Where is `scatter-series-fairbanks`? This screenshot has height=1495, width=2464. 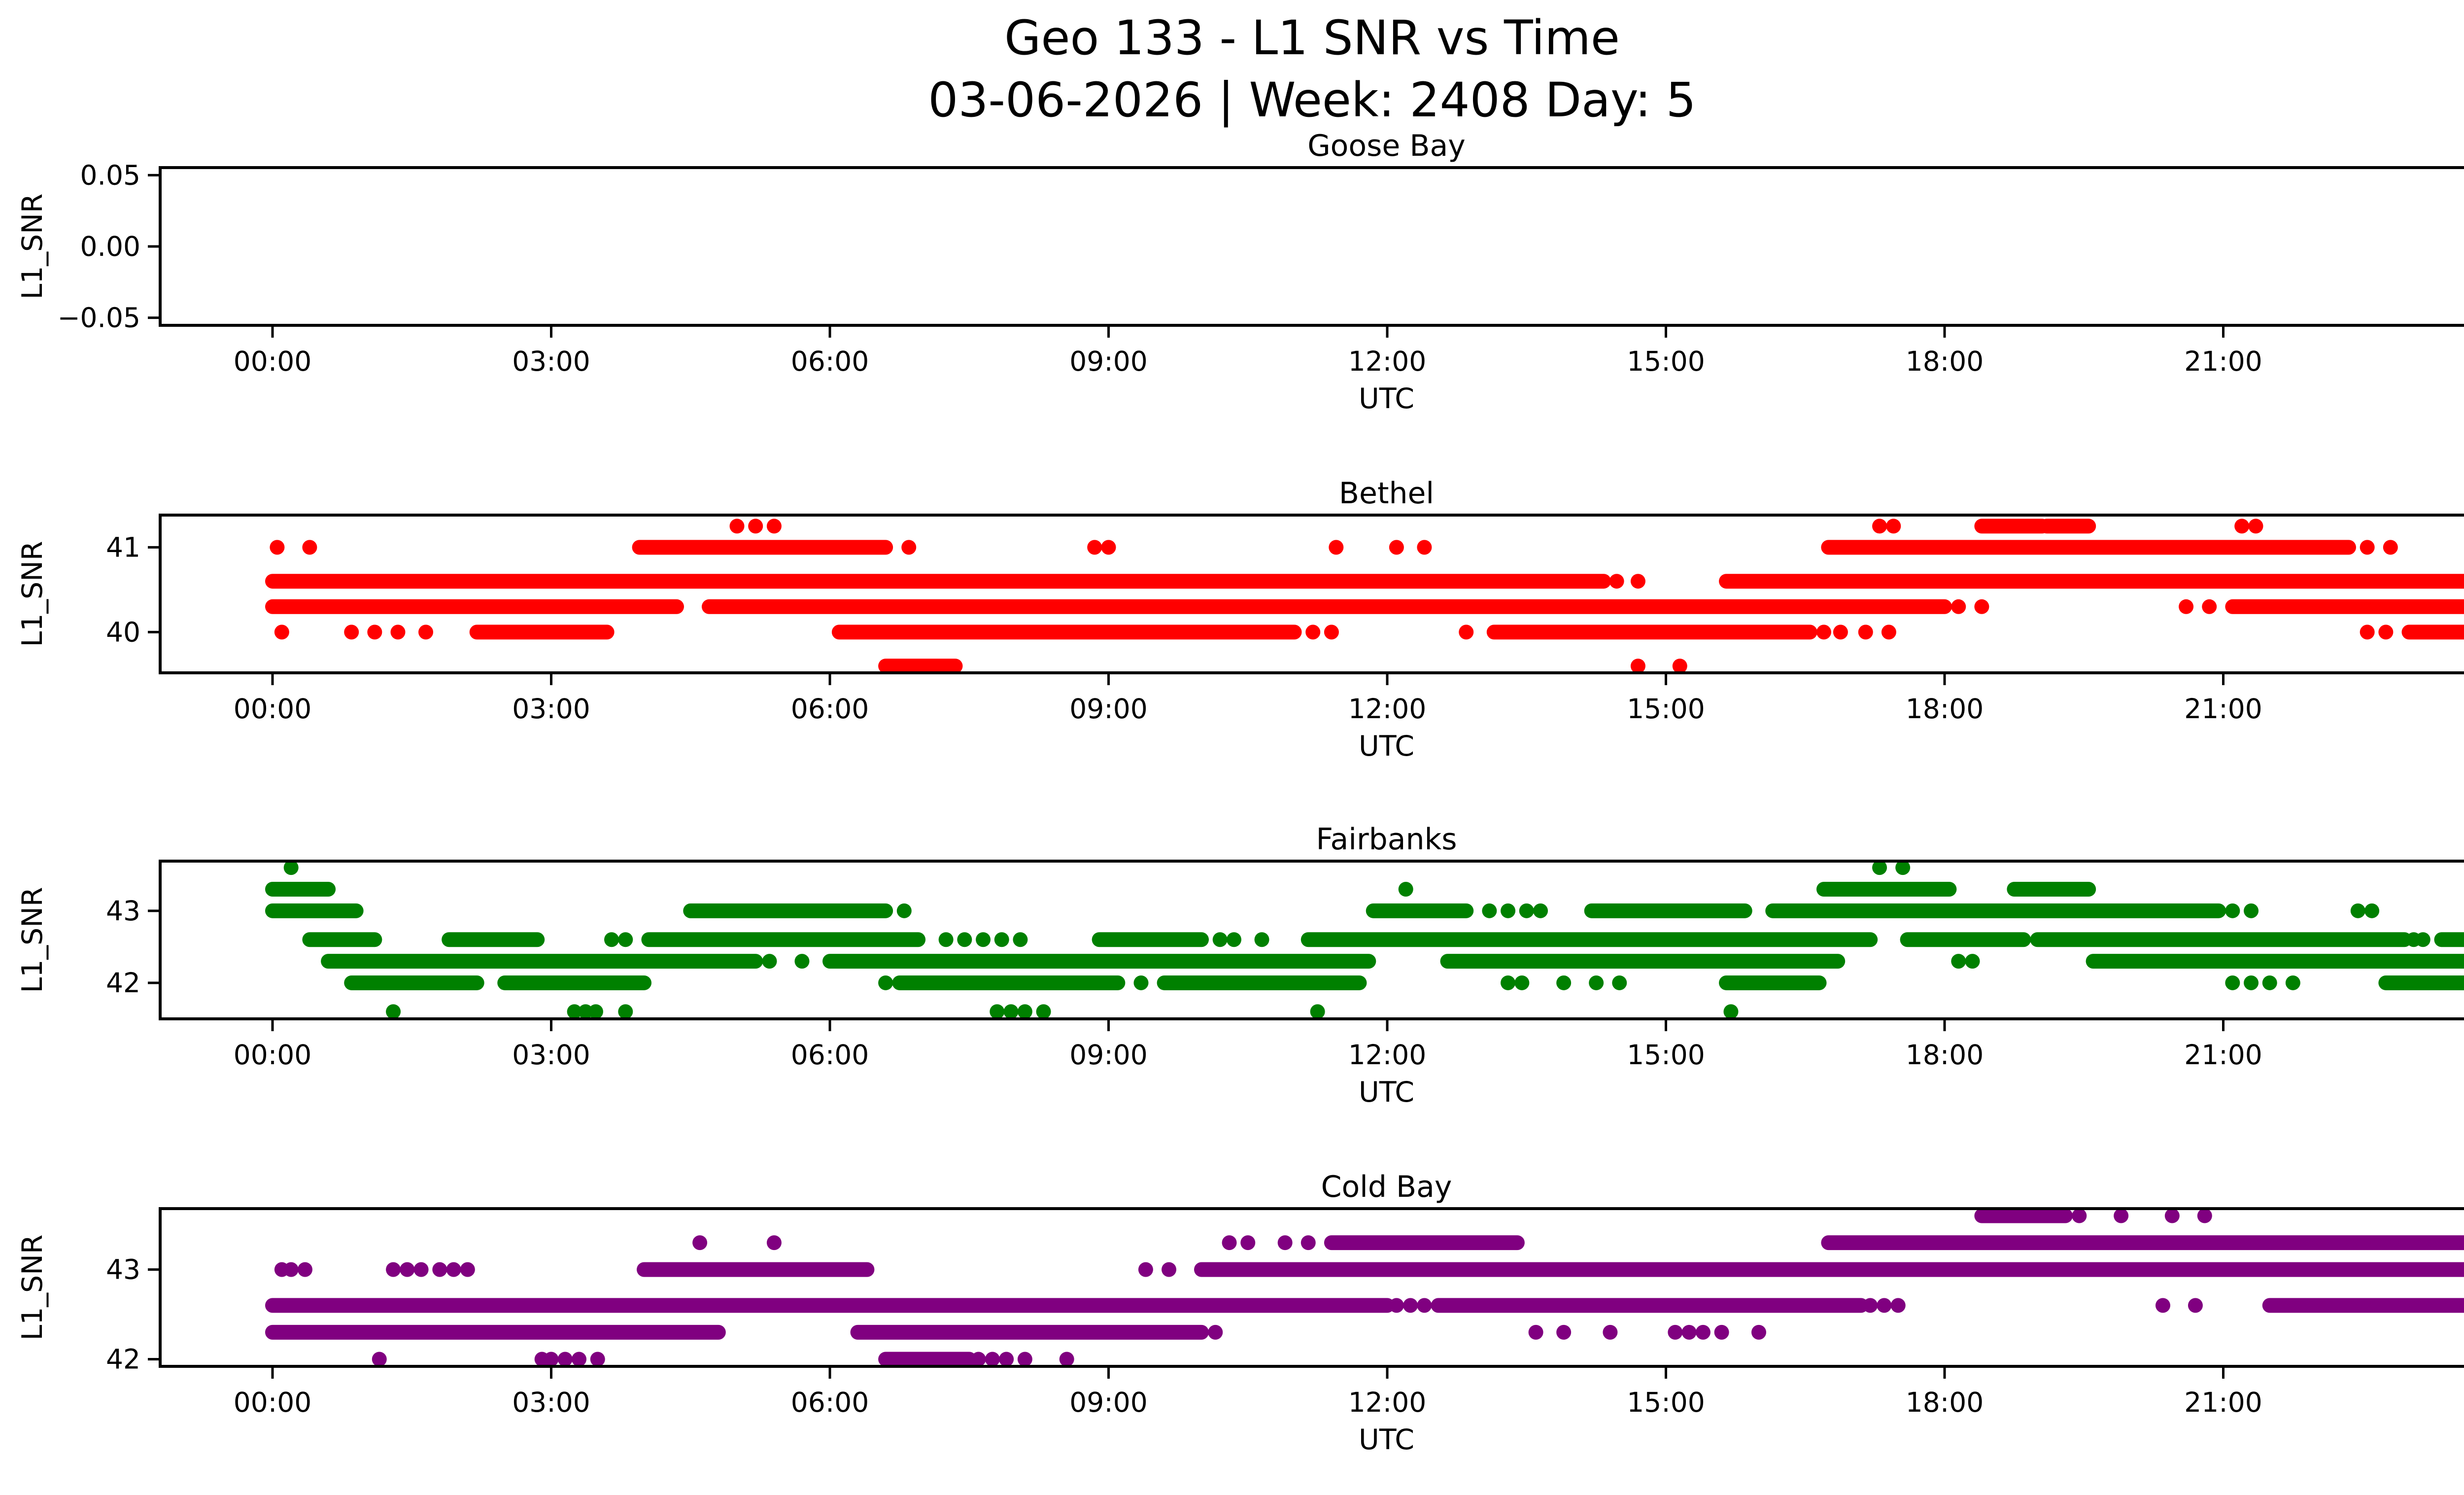
scatter-series-fairbanks is located at coordinates (1364, 939).